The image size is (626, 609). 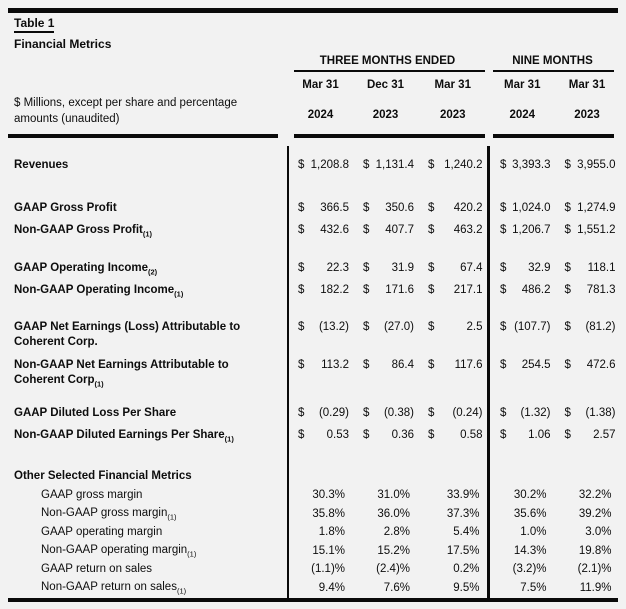 What do you see at coordinates (531, 230) in the screenshot?
I see `cell-value: 1,206.7` at bounding box center [531, 230].